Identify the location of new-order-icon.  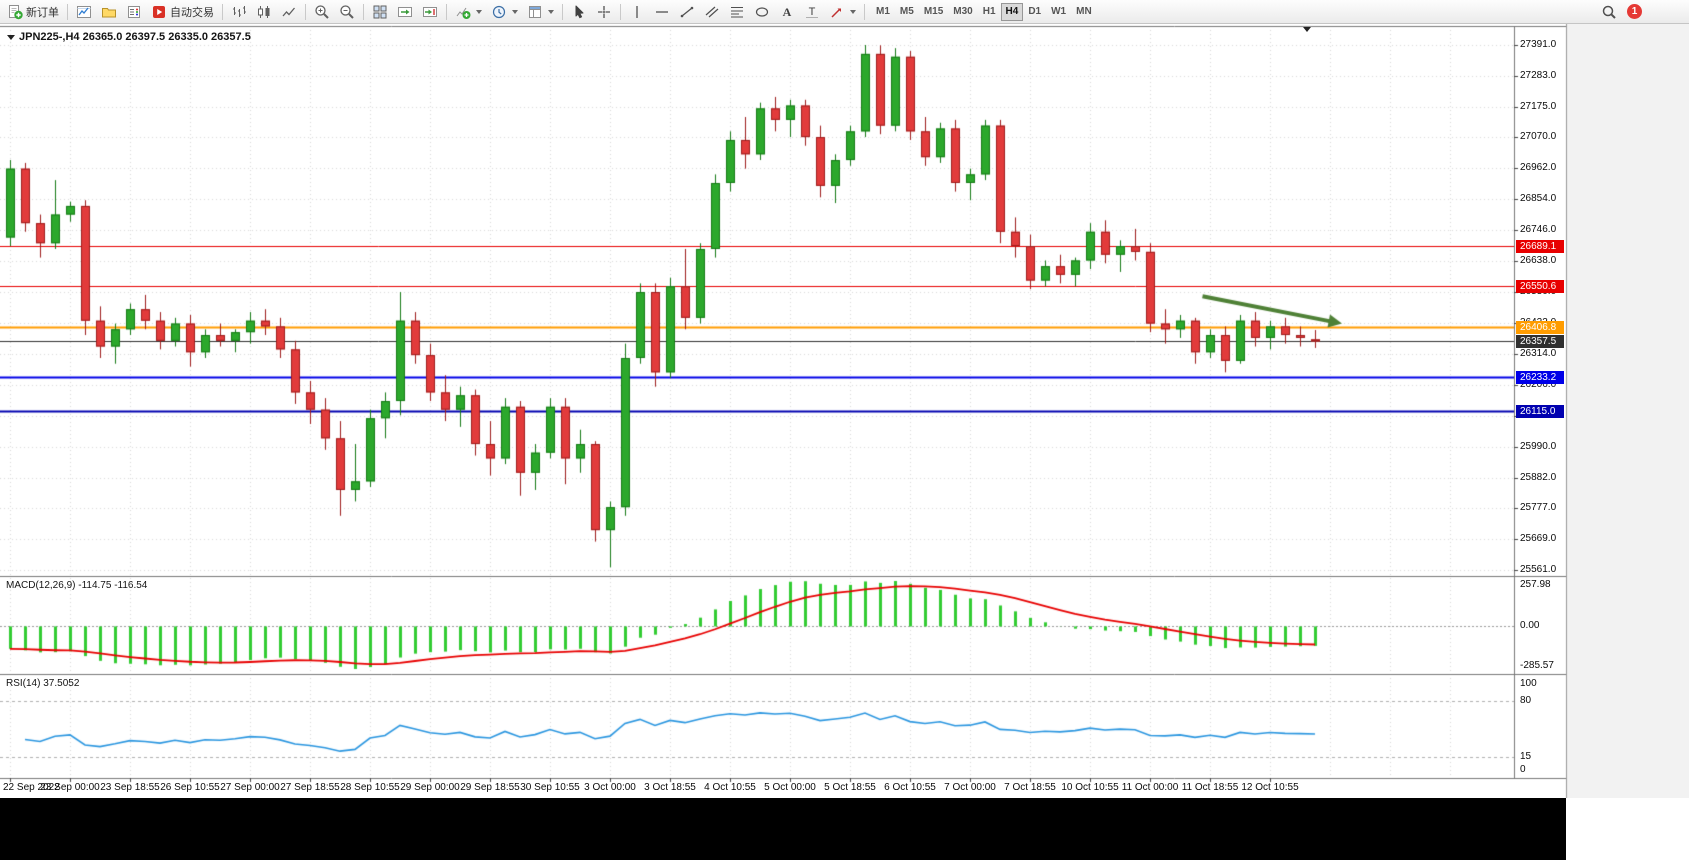
(16, 11).